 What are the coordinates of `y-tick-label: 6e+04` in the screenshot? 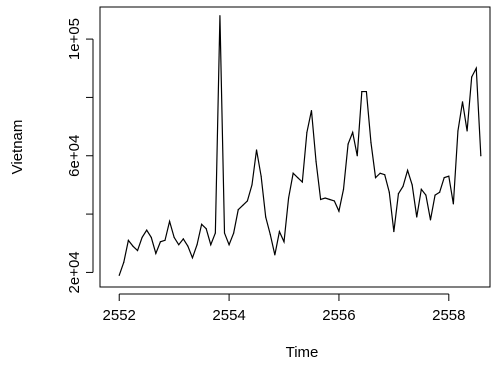 It's located at (74, 156).